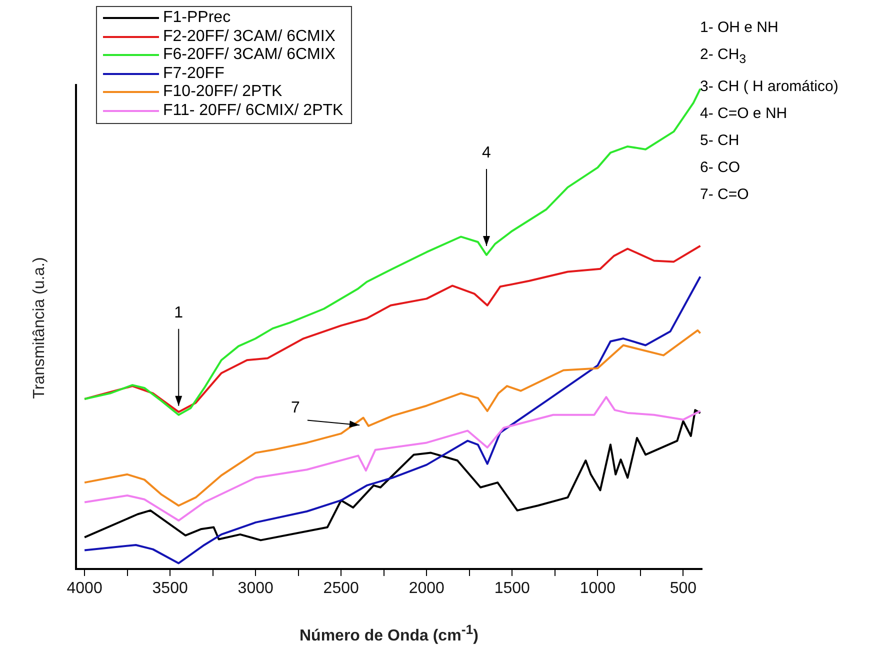 The image size is (888, 651). What do you see at coordinates (249, 37) in the screenshot?
I see `legend-label: F2-20FF/ 3CAM/ 6CMIX` at bounding box center [249, 37].